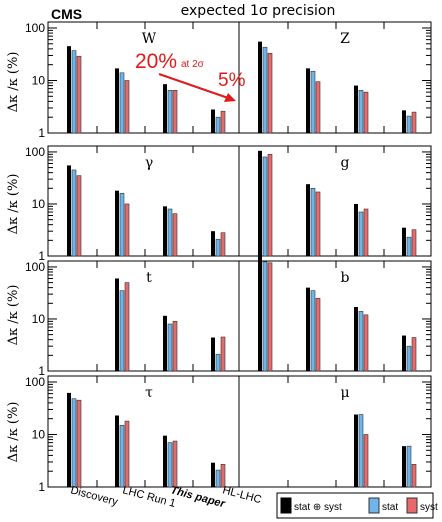 This screenshot has width=442, height=522. What do you see at coordinates (13, 82) in the screenshot?
I see `y-axis-label-1: Δκ /κ (%)` at bounding box center [13, 82].